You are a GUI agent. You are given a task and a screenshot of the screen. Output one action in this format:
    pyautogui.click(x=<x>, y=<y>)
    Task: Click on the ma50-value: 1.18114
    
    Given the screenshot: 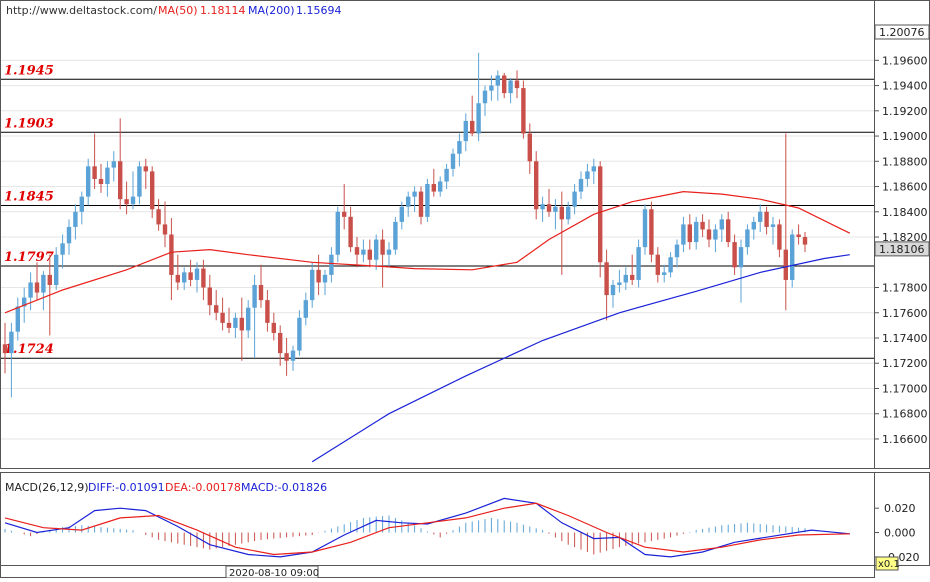 What is the action you would take?
    pyautogui.click(x=223, y=10)
    